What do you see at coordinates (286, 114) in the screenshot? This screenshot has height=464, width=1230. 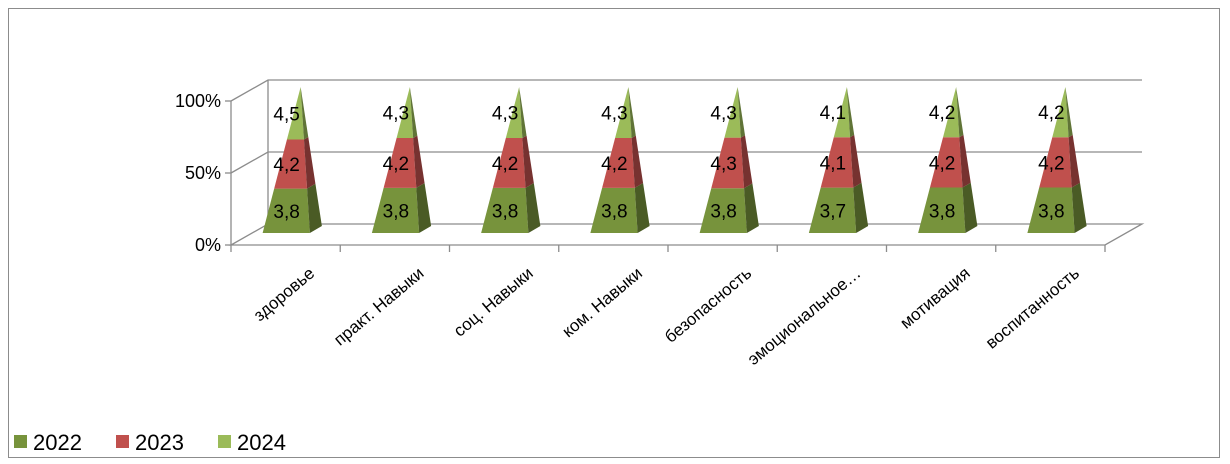 I see `data-label: 4,5` at bounding box center [286, 114].